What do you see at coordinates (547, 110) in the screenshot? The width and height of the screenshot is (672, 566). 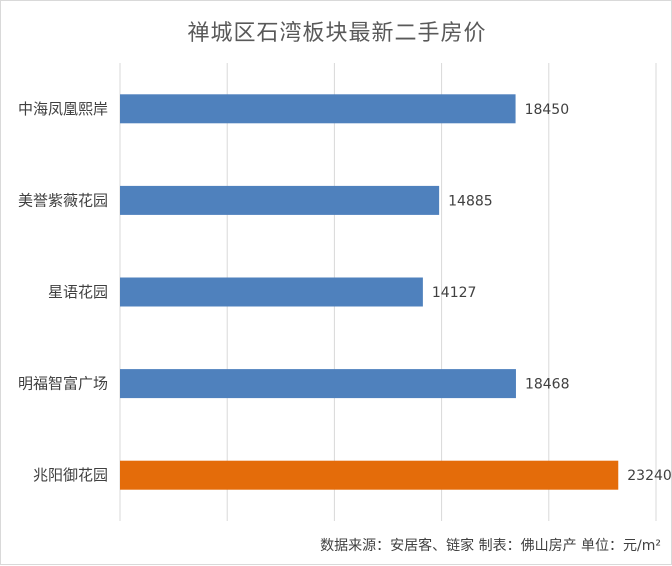 I see `value-label: 18450` at bounding box center [547, 110].